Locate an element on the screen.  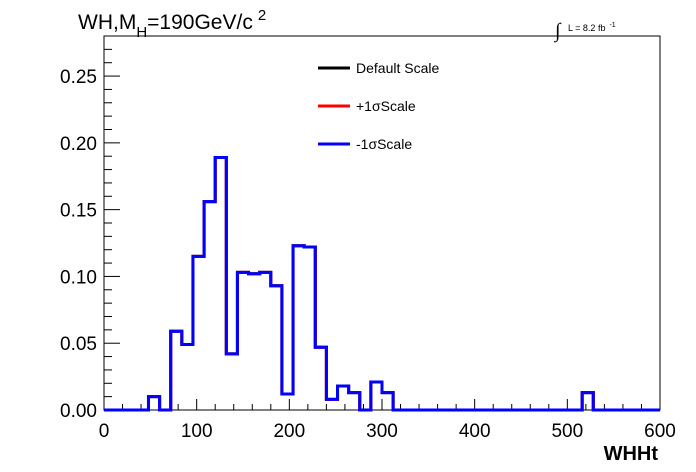
lumi-text: L = 8.2 fb is located at coordinates (586, 28).